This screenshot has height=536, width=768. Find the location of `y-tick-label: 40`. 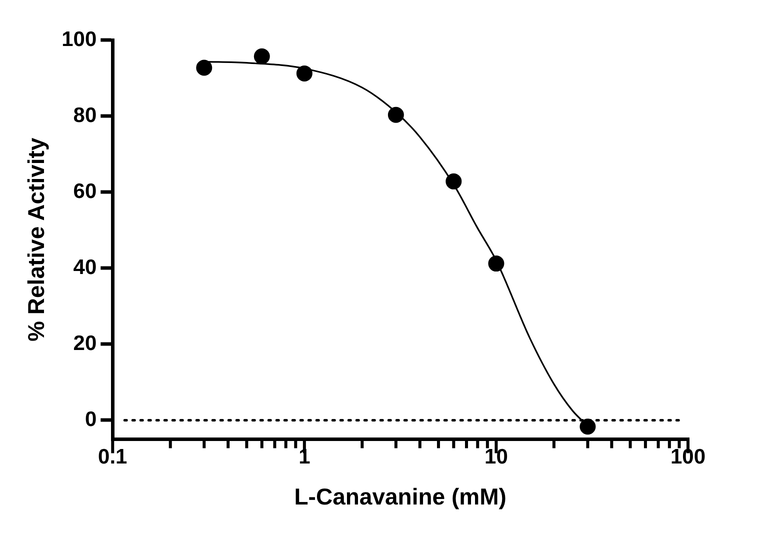

y-tick-label: 40 is located at coordinates (85, 267).